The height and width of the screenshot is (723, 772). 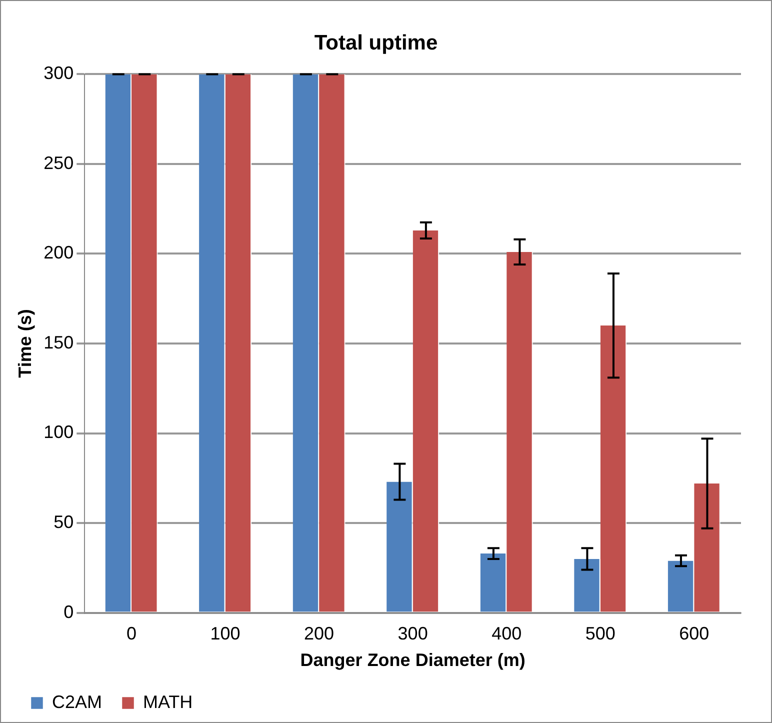 I want to click on y-tick-label: 0, so click(x=69, y=612).